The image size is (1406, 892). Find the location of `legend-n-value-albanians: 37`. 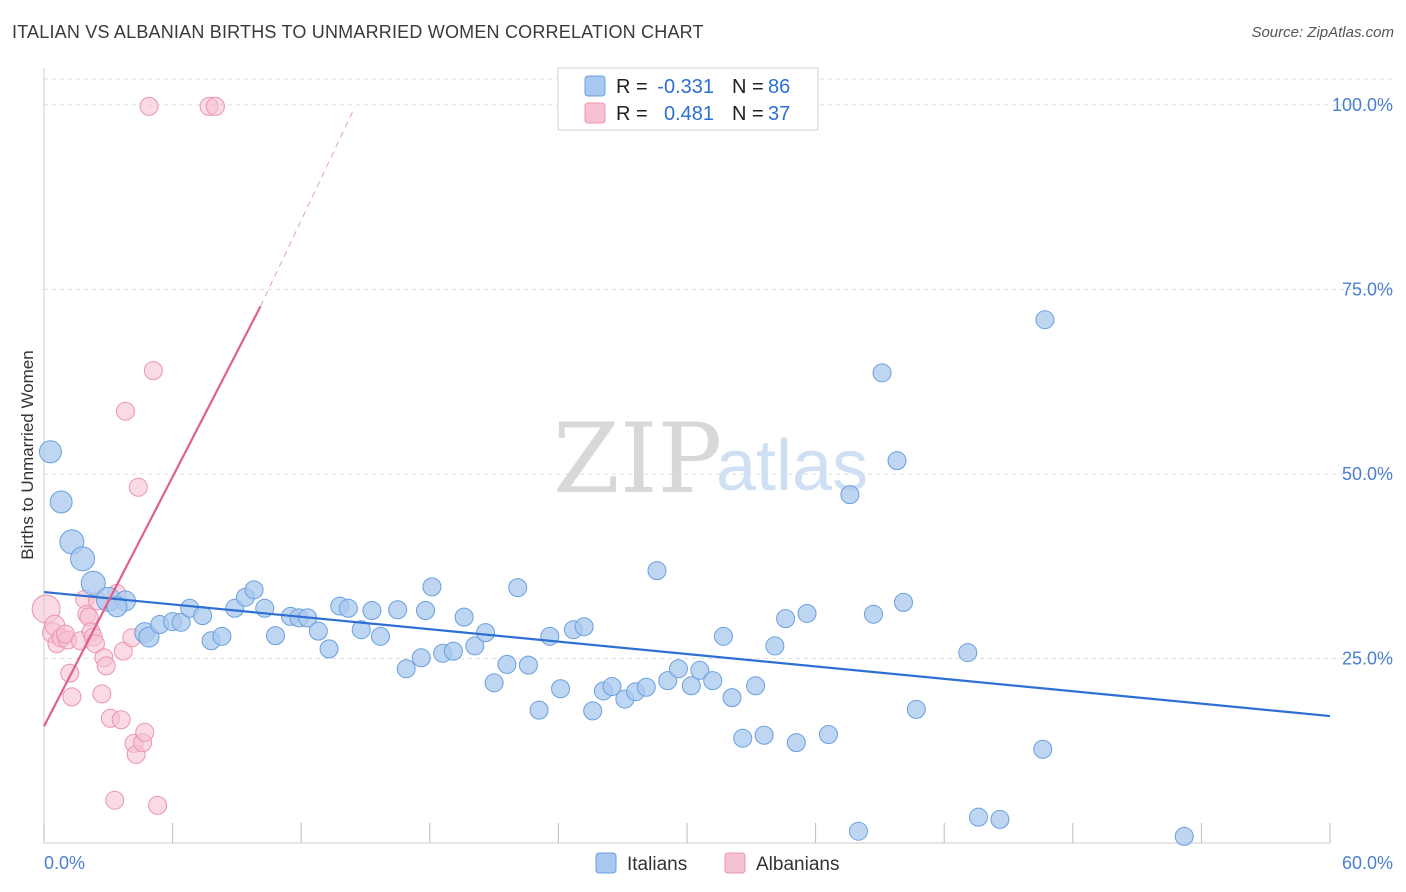

legend-n-value-albanians: 37 is located at coordinates (779, 114).